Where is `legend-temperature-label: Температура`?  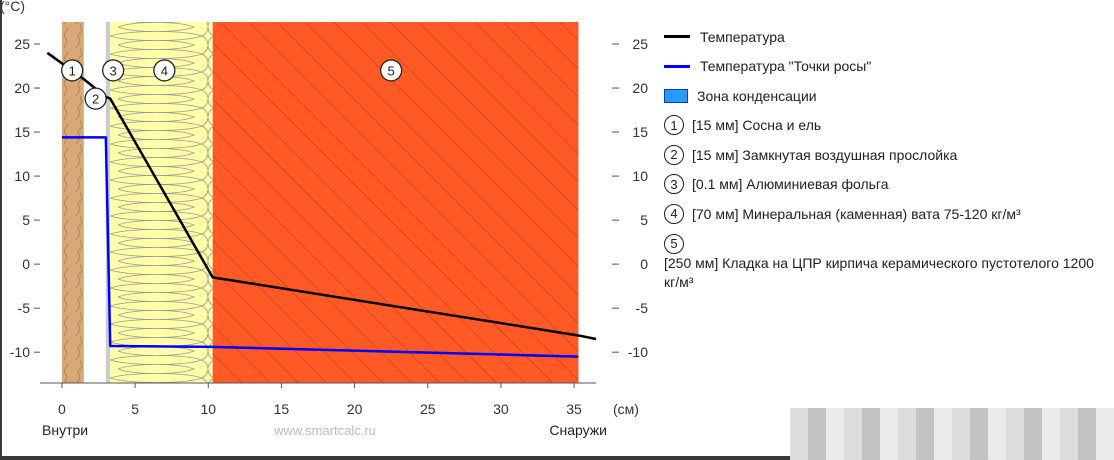 legend-temperature-label: Температура is located at coordinates (742, 36).